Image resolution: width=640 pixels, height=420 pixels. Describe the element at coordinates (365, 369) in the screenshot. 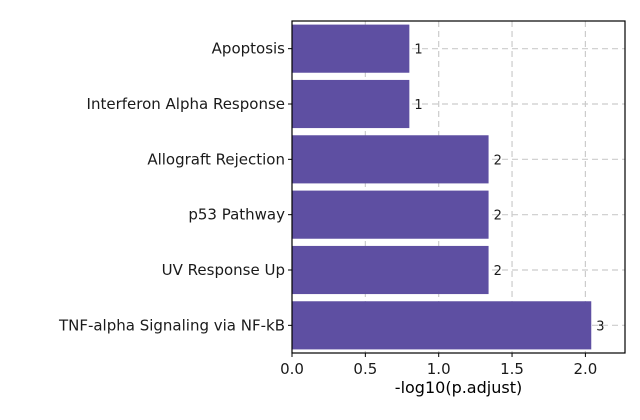

I see `x-tick-label: 0.5` at that location.